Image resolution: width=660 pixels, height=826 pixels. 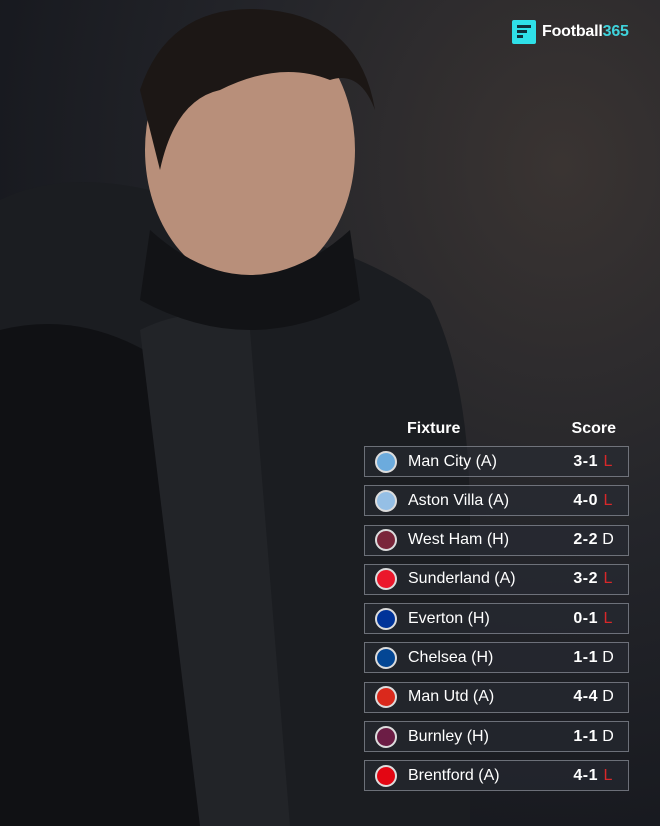 I want to click on fixture-name: Everton (H), so click(x=449, y=618).